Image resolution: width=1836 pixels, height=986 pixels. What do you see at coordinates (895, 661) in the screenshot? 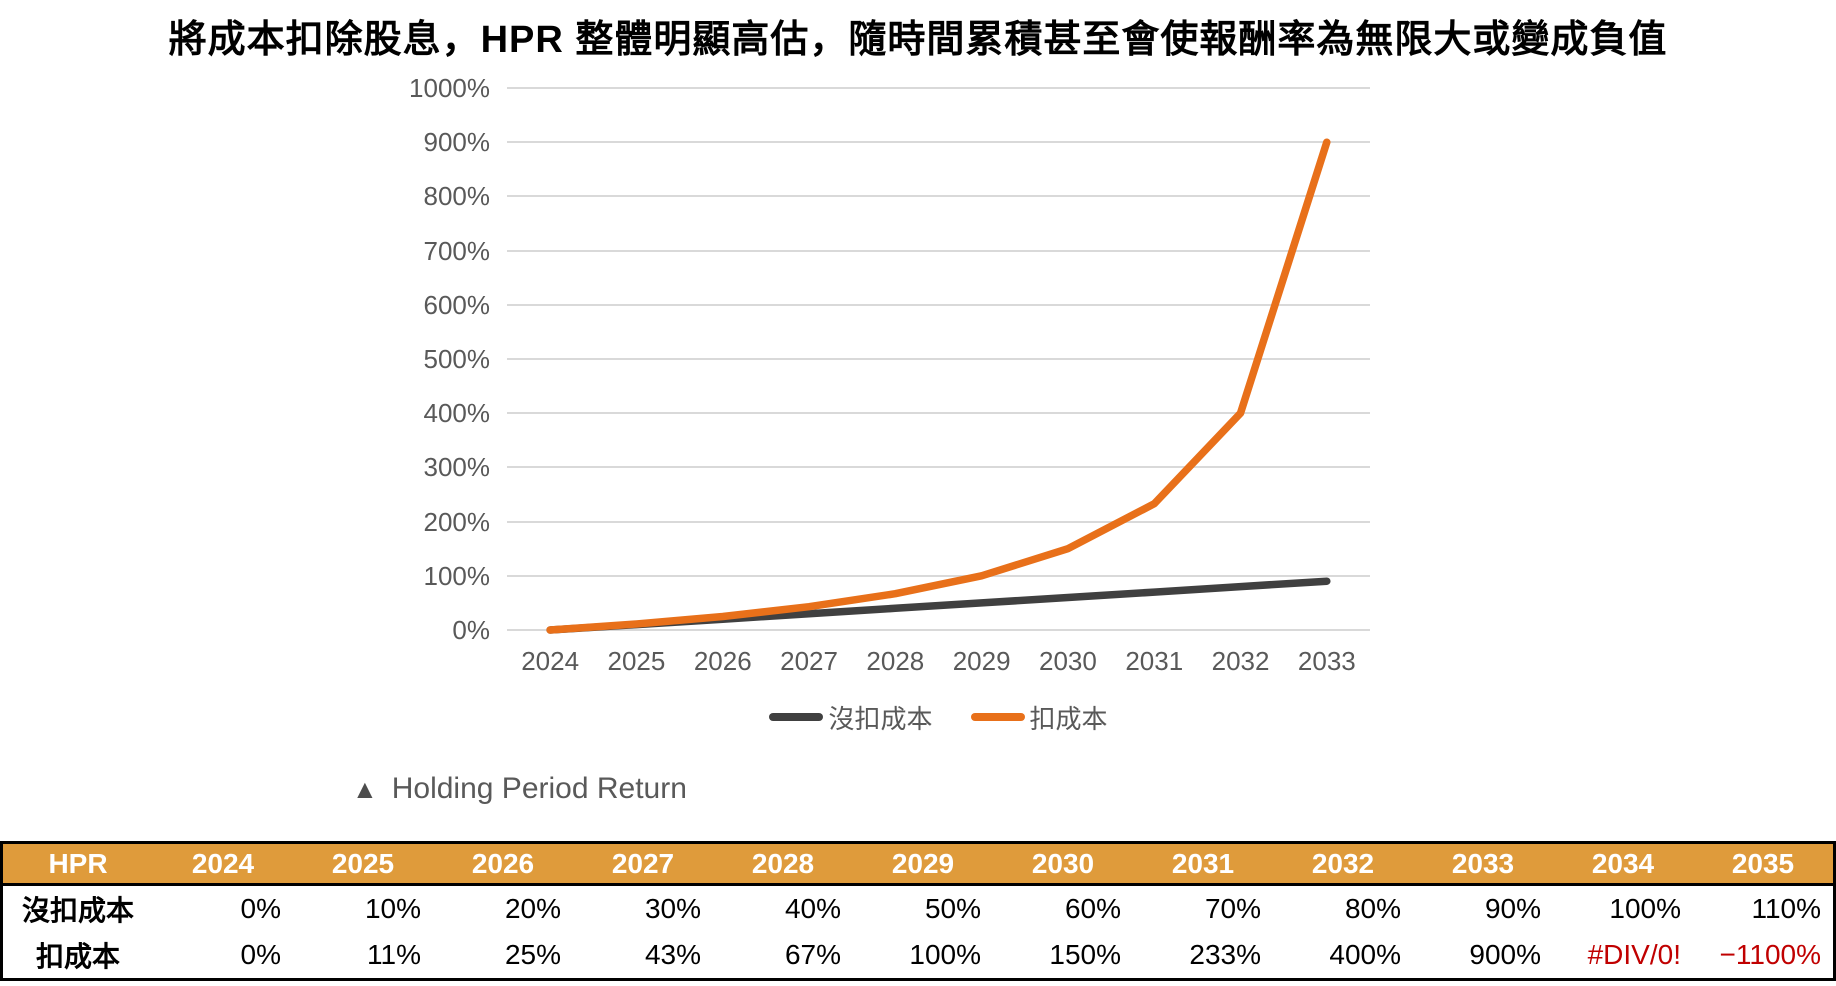
I see `x-axis-tick-label: 2028` at bounding box center [895, 661].